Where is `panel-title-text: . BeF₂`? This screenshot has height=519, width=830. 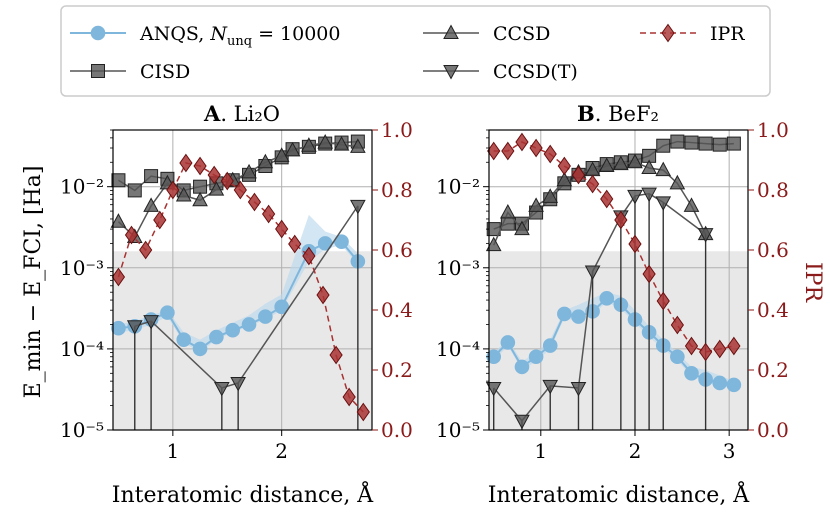
panel-title-text: . BeF₂ is located at coordinates (627, 114).